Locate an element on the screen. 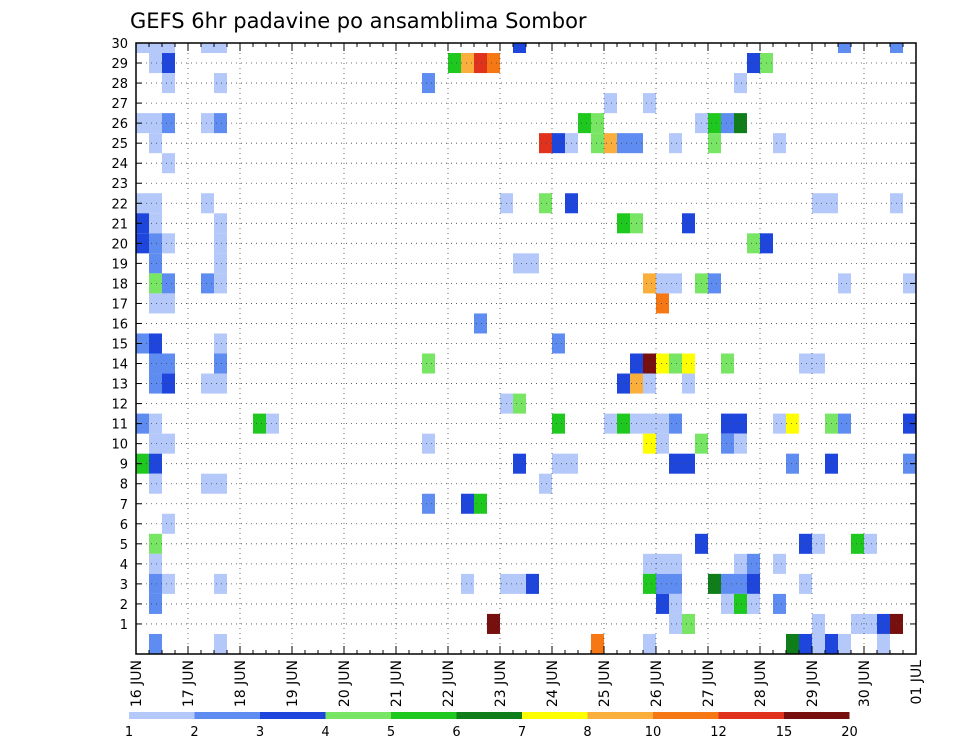 This screenshot has width=960, height=742. x-tick-label: 28 JUN is located at coordinates (761, 683).